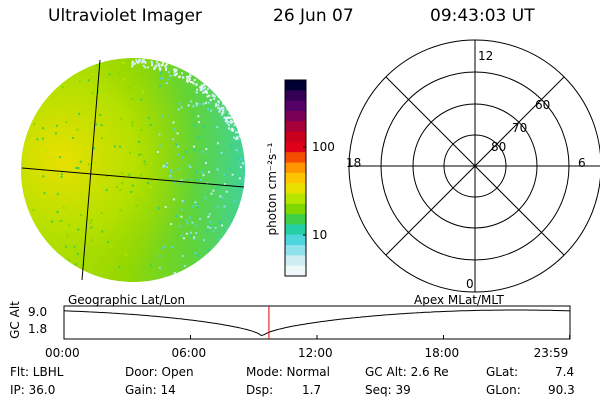 The width and height of the screenshot is (600, 400). I want to click on xtick-label: 18:00, so click(442, 353).